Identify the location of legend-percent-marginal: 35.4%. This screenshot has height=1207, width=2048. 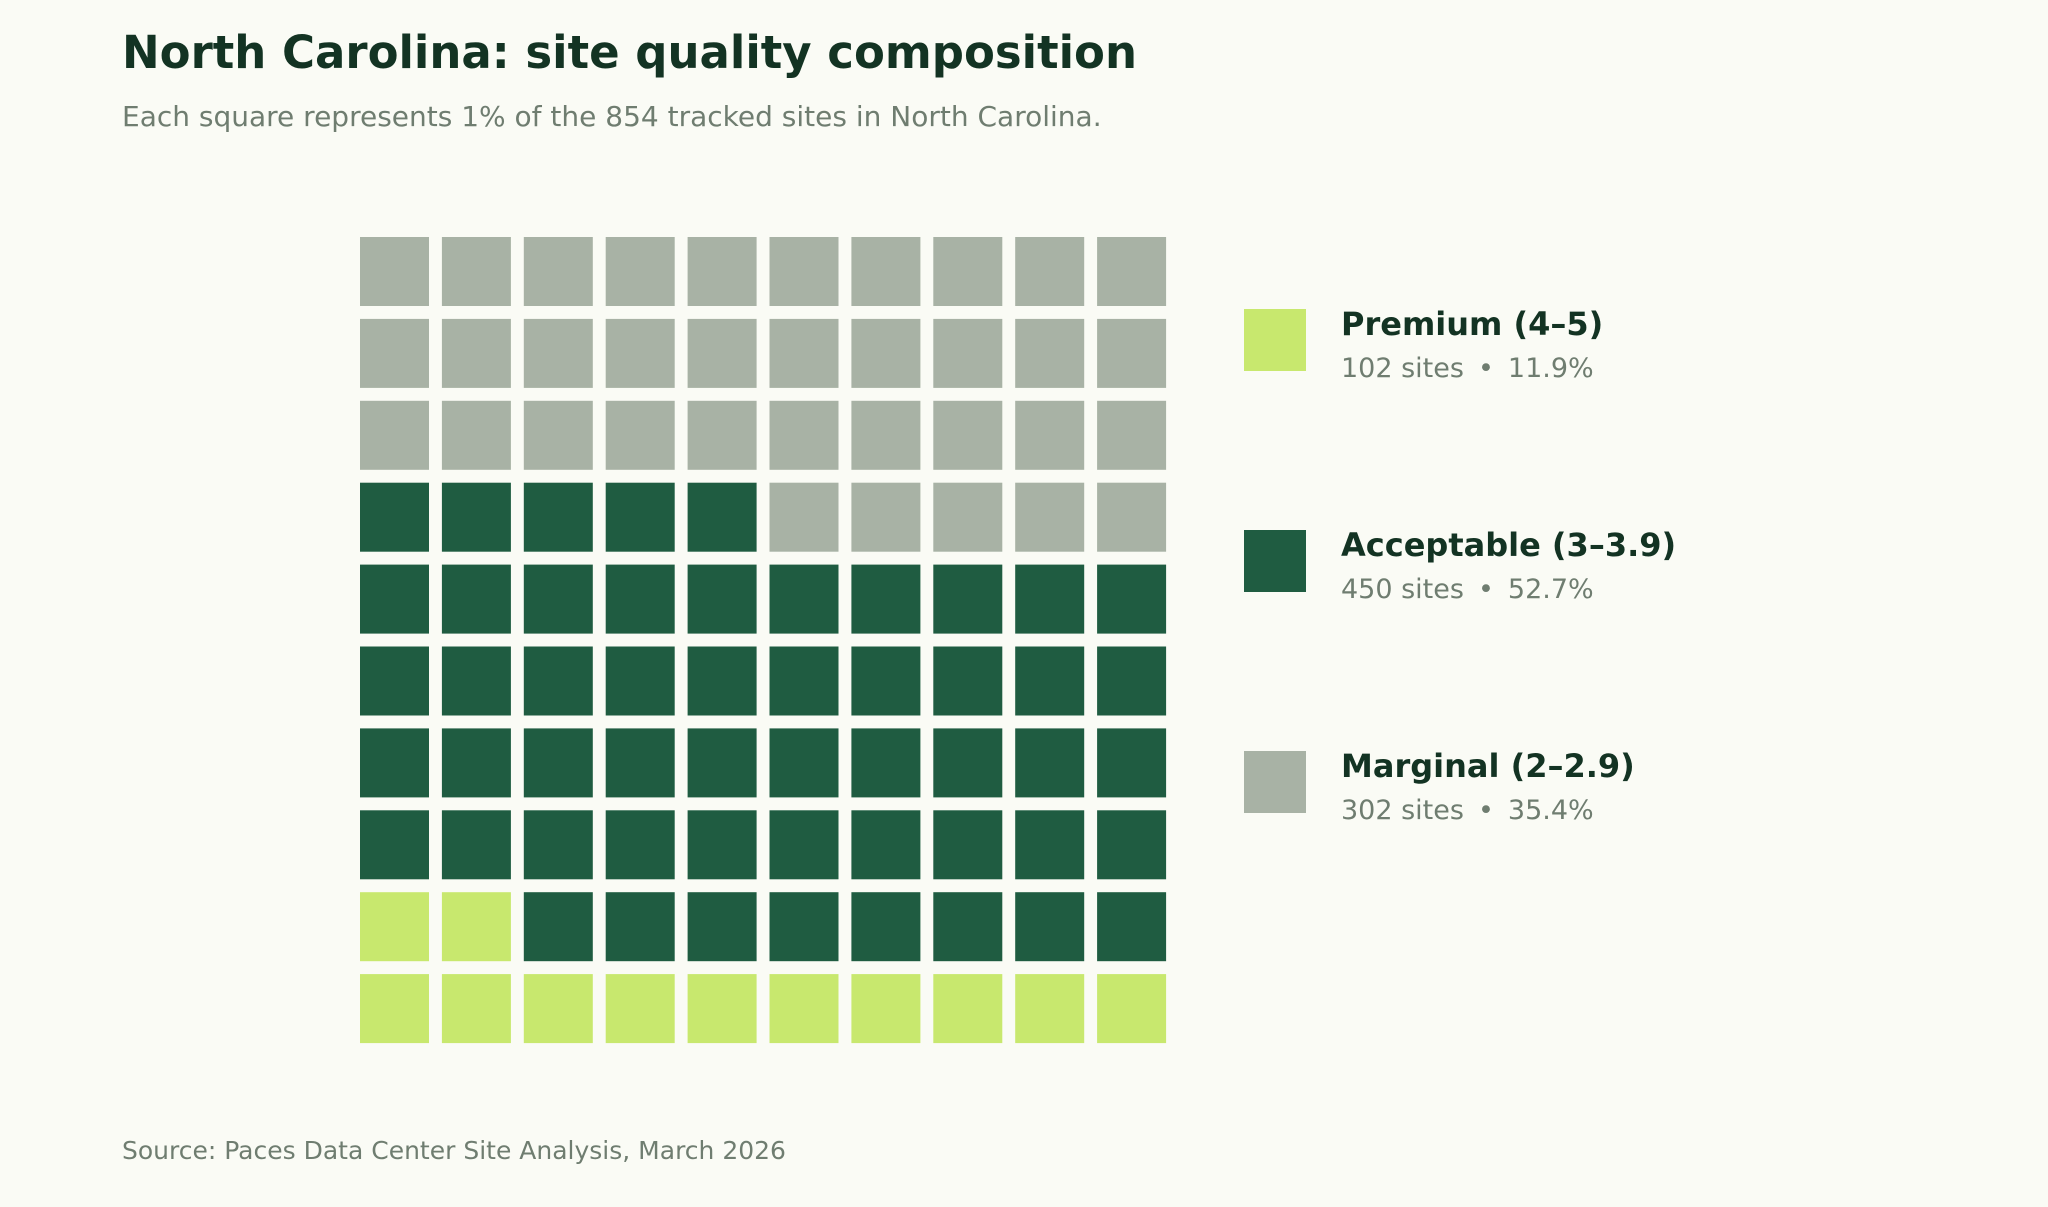
(1550, 810).